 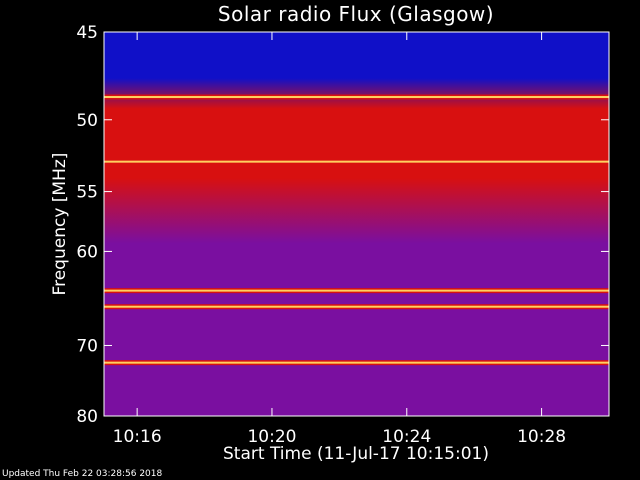 What do you see at coordinates (87, 417) in the screenshot?
I see `y-tick-label: 80` at bounding box center [87, 417].